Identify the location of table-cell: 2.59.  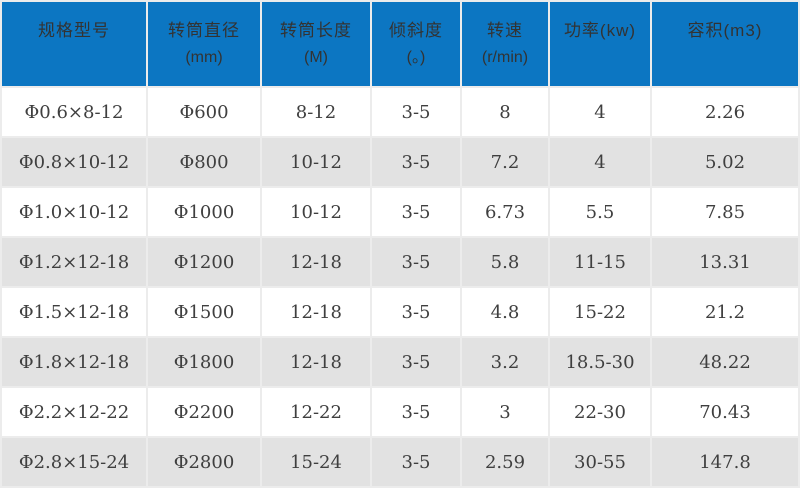
(505, 462).